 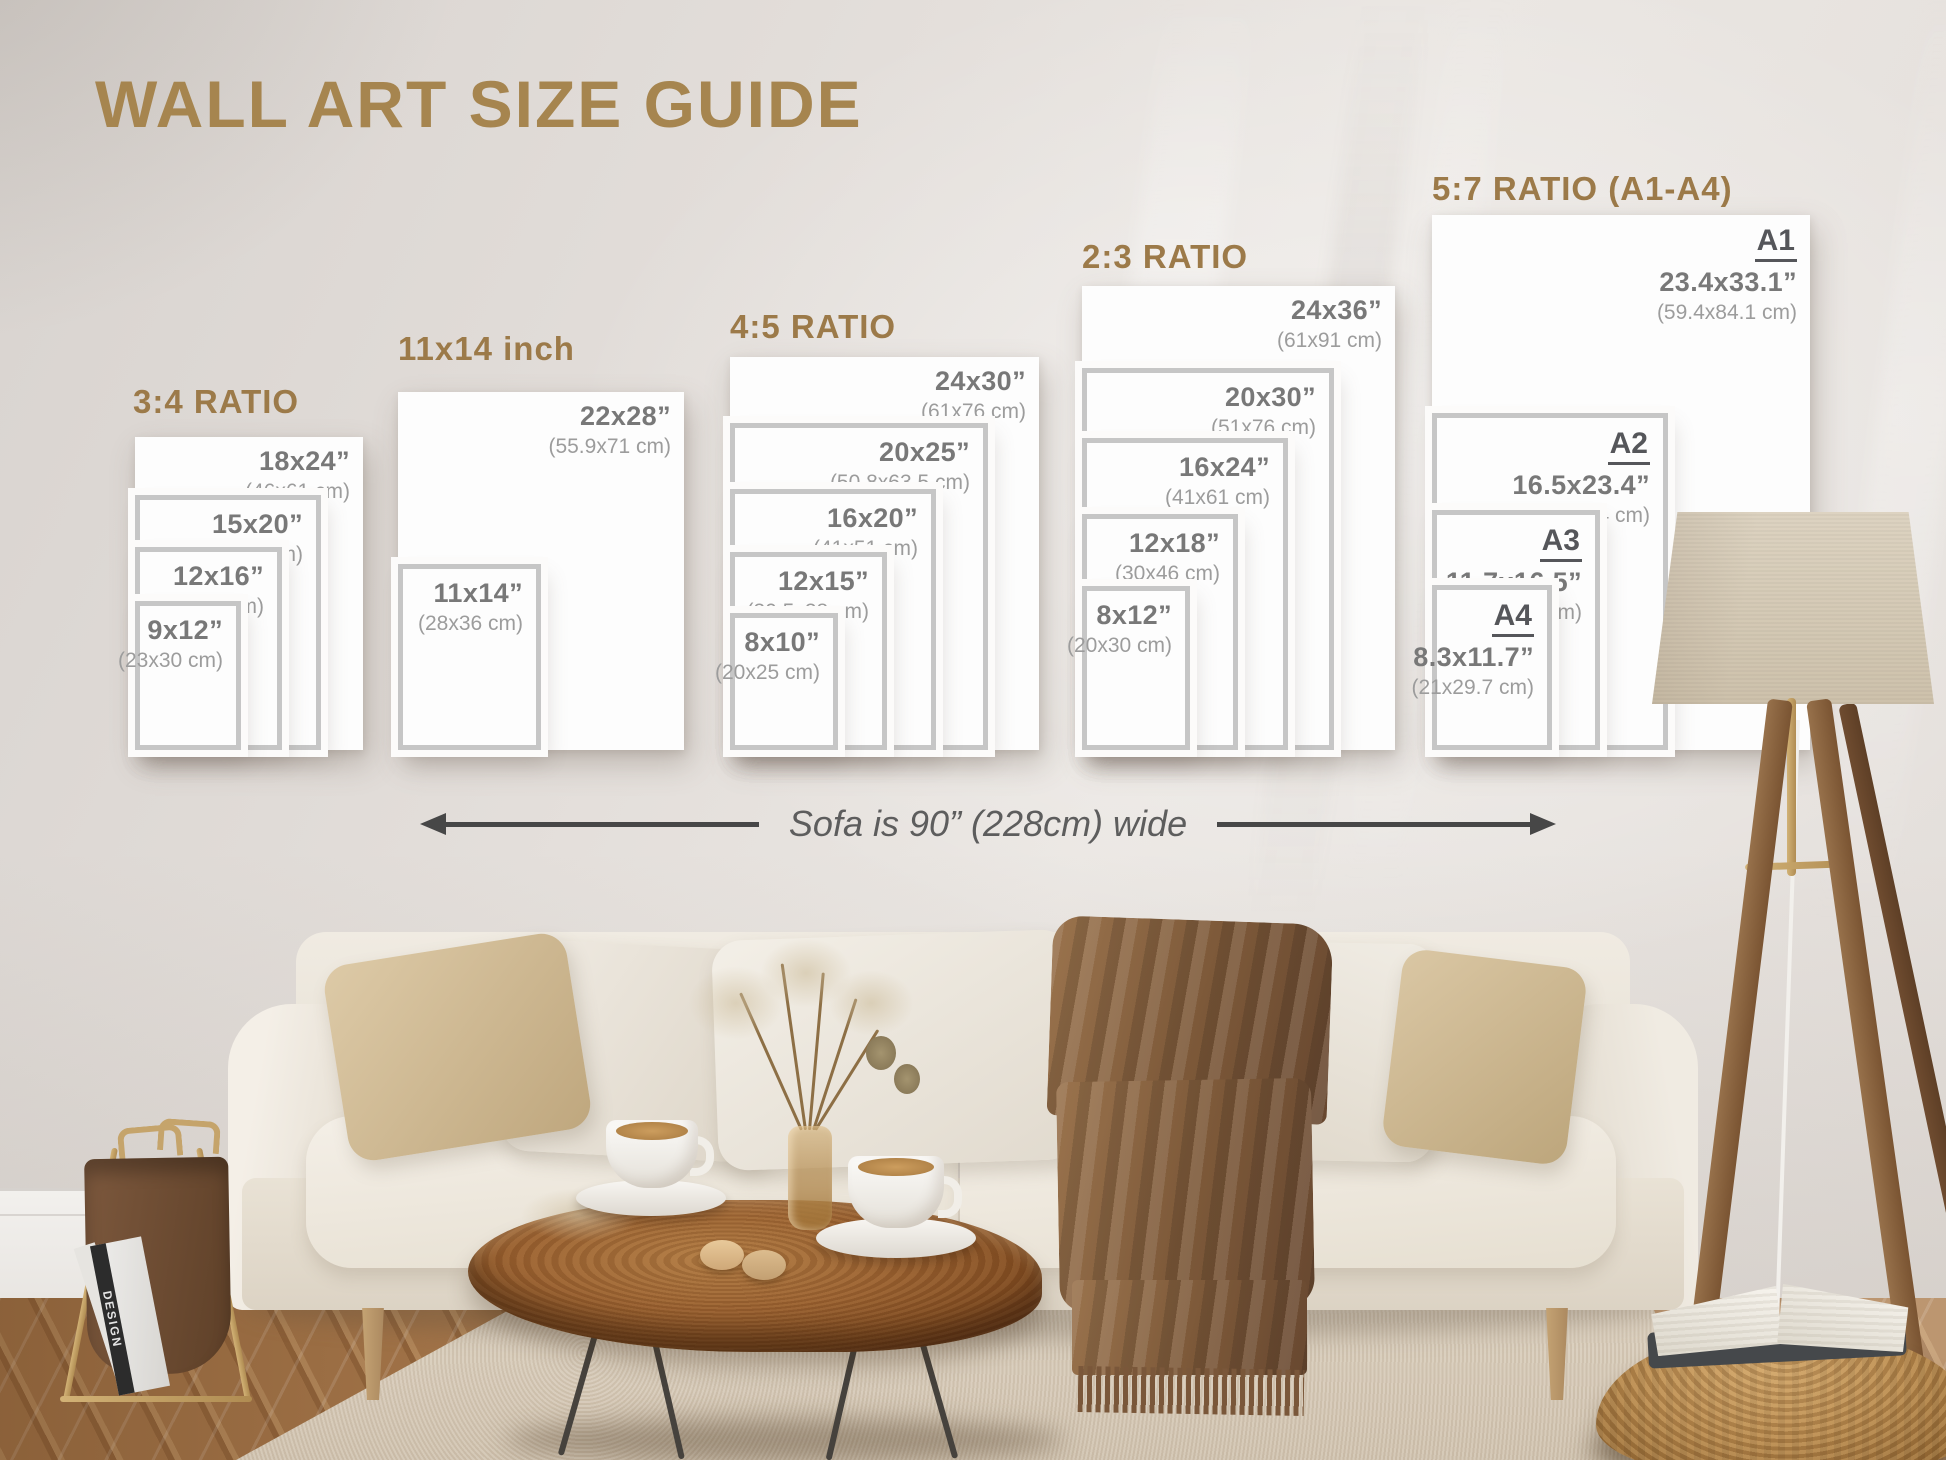 I want to click on throw-blanket-drape, so click(x=1185, y=1195).